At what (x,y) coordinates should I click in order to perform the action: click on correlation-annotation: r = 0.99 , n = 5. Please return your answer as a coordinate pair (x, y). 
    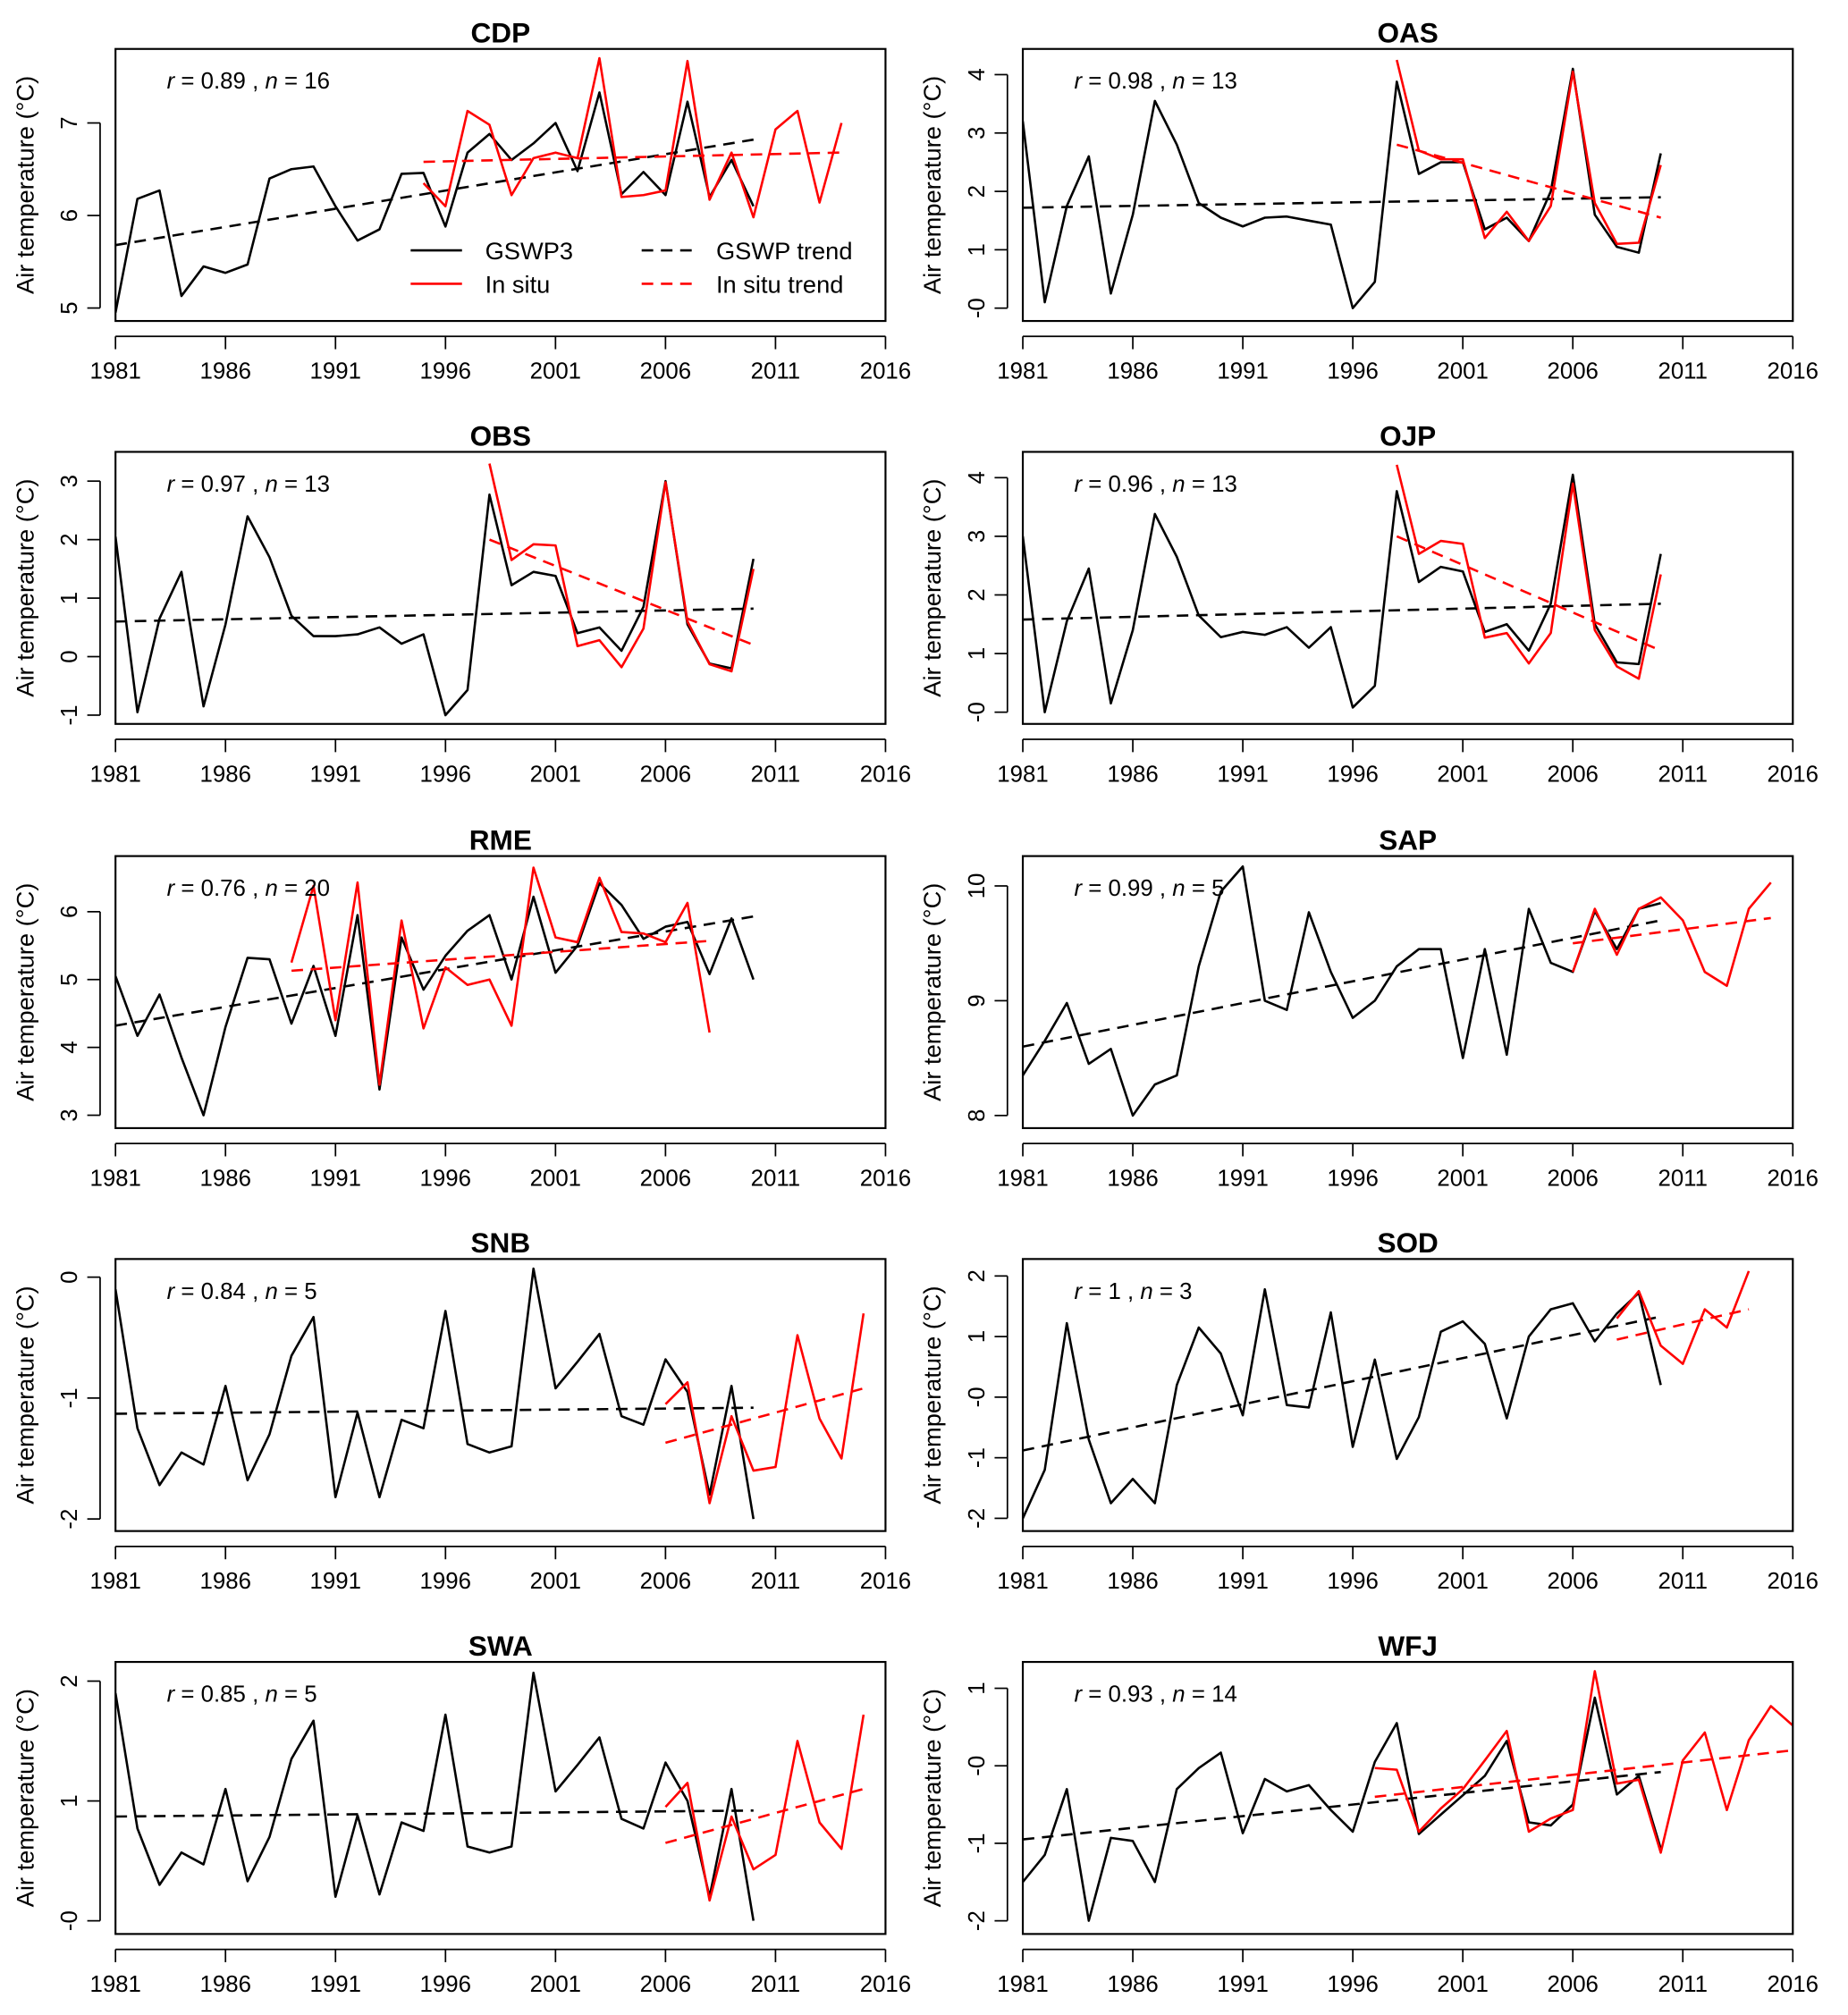
    Looking at the image, I should click on (1149, 888).